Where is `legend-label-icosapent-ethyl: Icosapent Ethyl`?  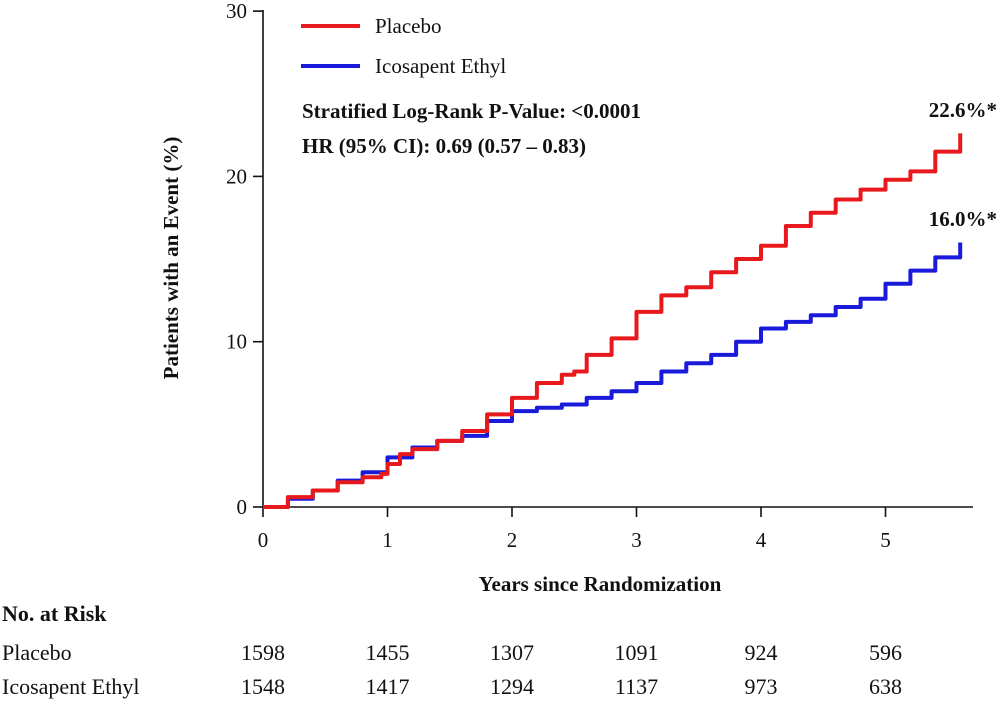
legend-label-icosapent-ethyl: Icosapent Ethyl is located at coordinates (440, 66).